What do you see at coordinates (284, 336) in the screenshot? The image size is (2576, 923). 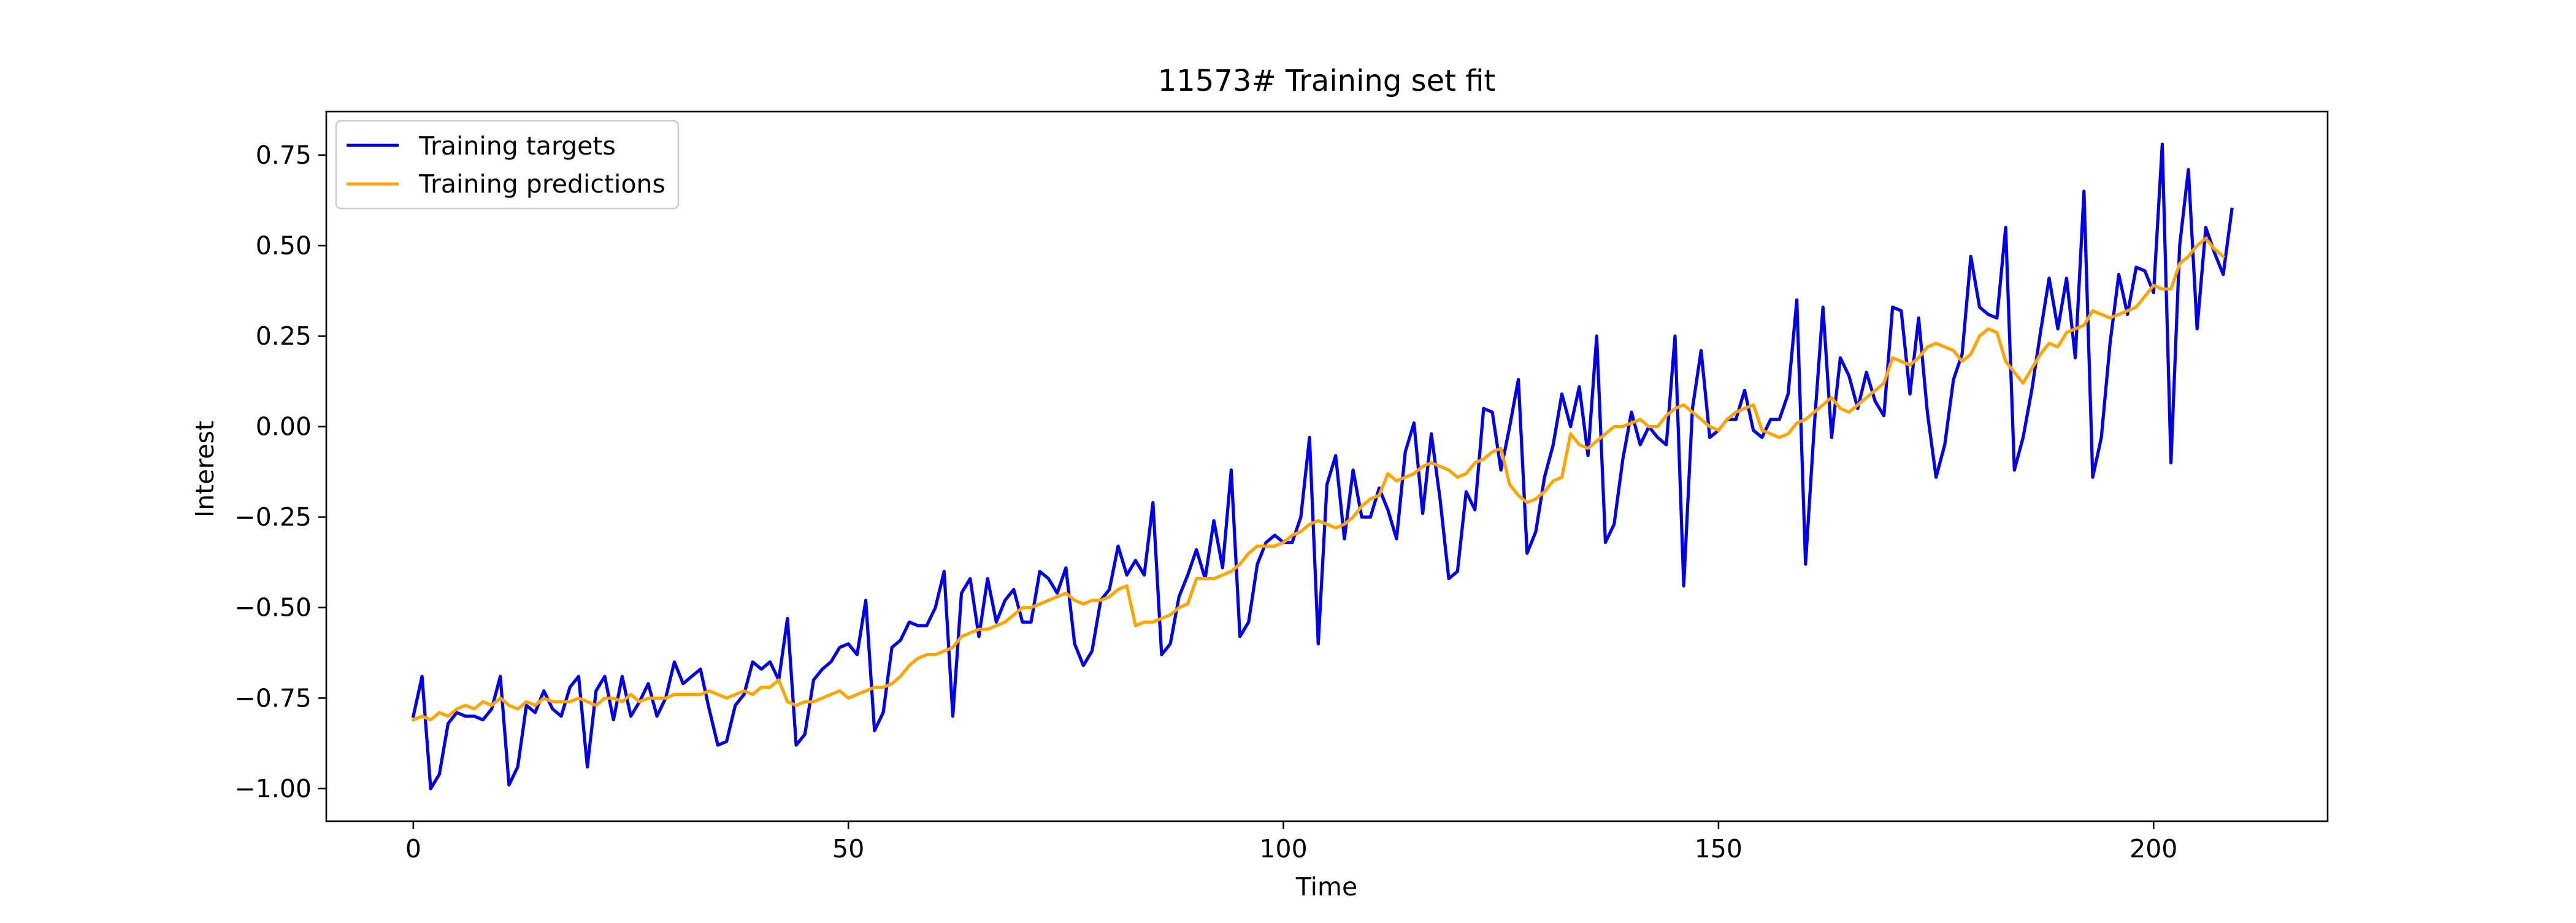 I see `y-tick-label: 0.25` at bounding box center [284, 336].